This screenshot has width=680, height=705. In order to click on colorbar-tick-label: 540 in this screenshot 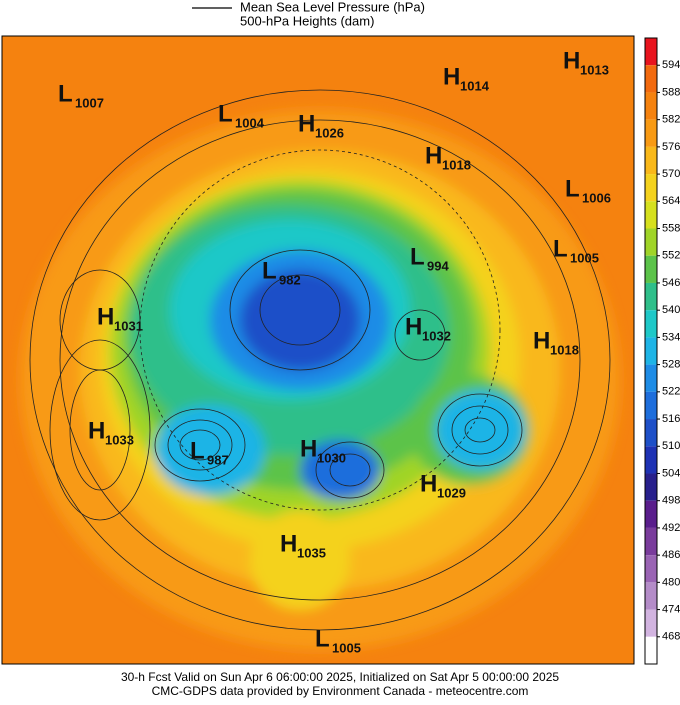, I will do `click(671, 310)`.